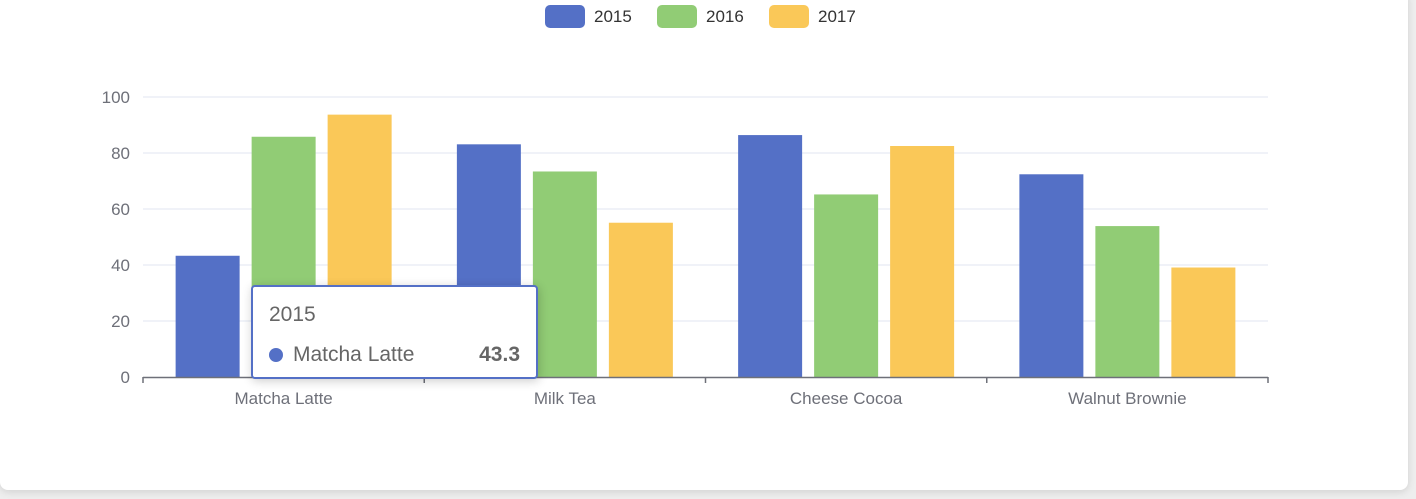 The width and height of the screenshot is (1416, 499). What do you see at coordinates (700, 16) in the screenshot?
I see `legend: 2015 2016 2017` at bounding box center [700, 16].